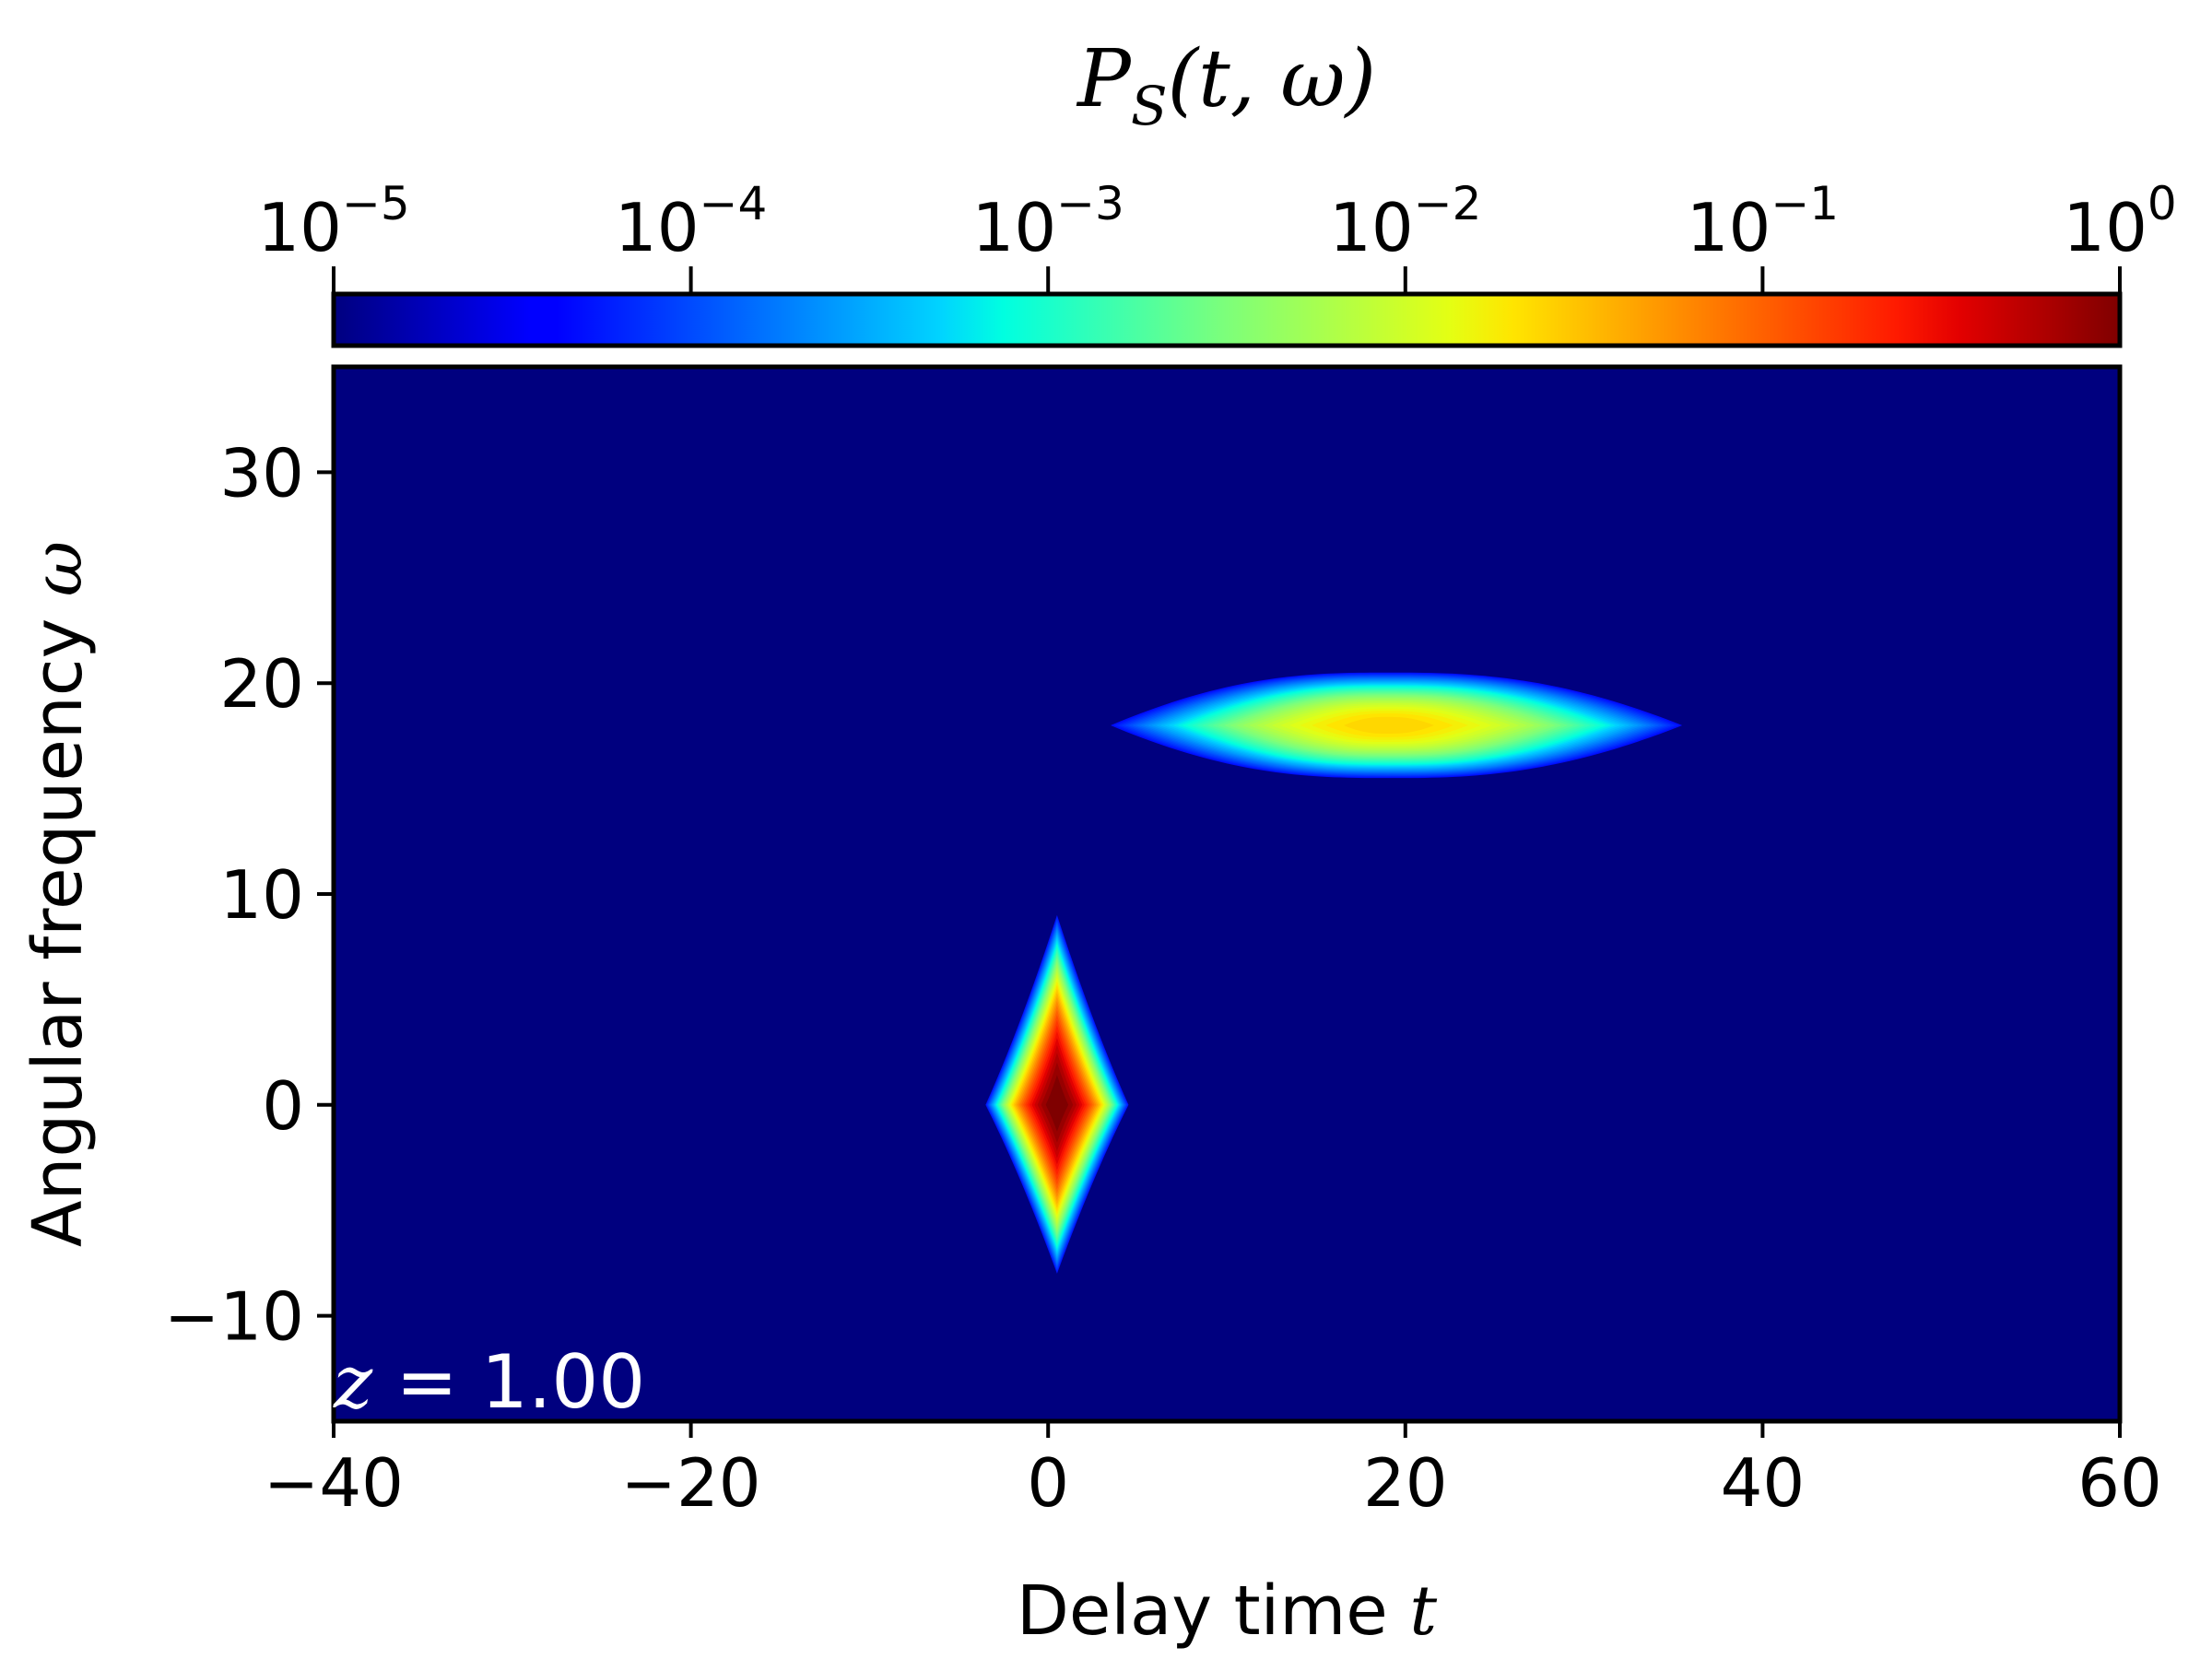  Describe the element at coordinates (1272, 79) in the screenshot. I see `colorbar-label-args: (t, ω)` at that location.